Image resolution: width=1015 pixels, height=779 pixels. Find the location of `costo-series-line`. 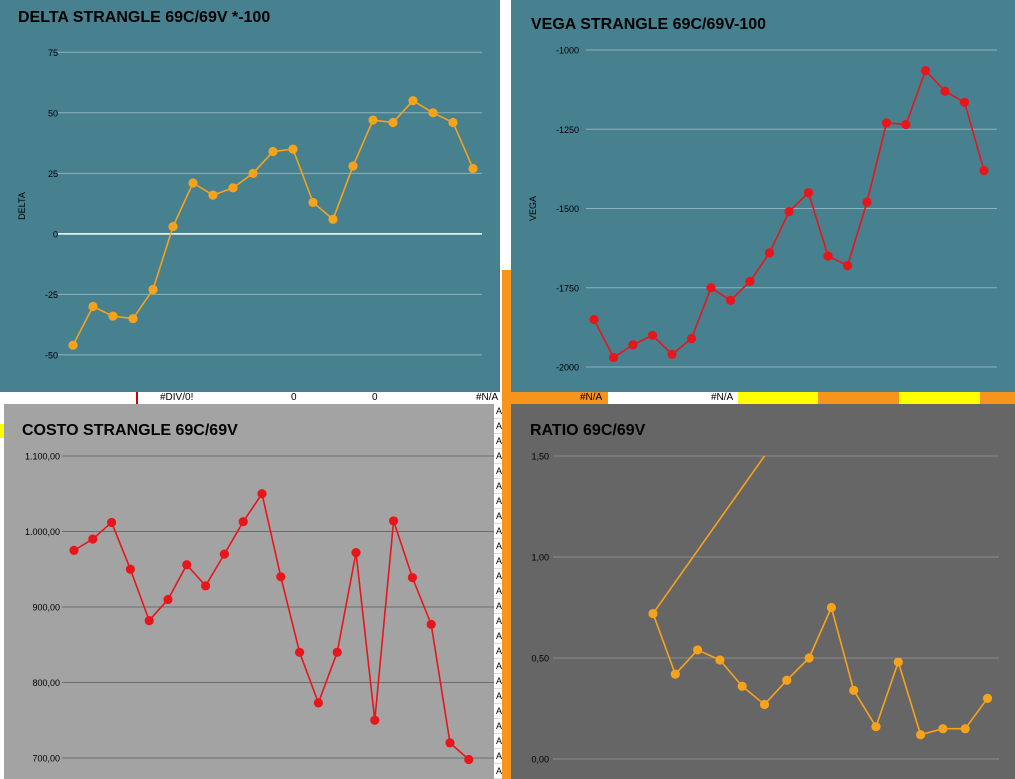

costo-series-line is located at coordinates (271, 626).